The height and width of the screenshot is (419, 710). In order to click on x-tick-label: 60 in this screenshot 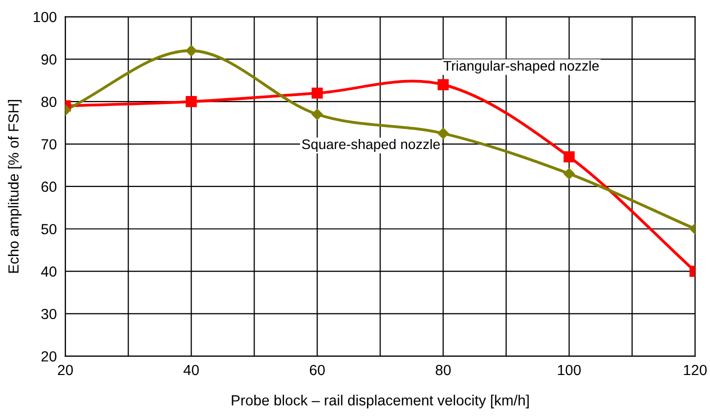, I will do `click(317, 370)`.